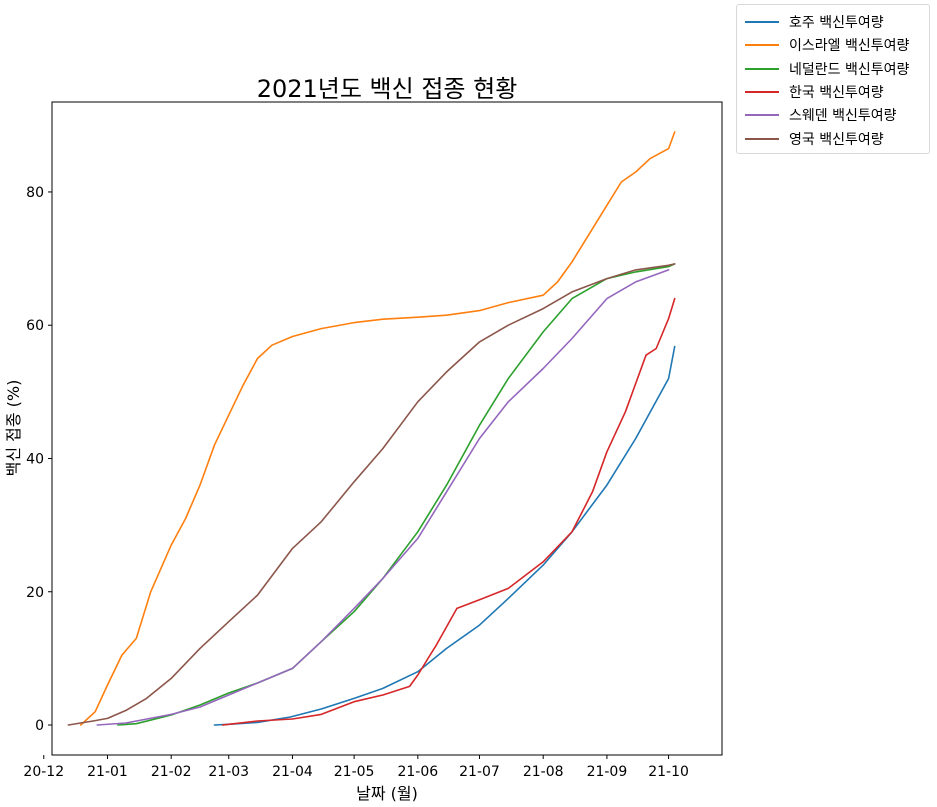 This screenshot has width=937, height=807. I want to click on legend-label: 호주 백신투여량, so click(836, 23).